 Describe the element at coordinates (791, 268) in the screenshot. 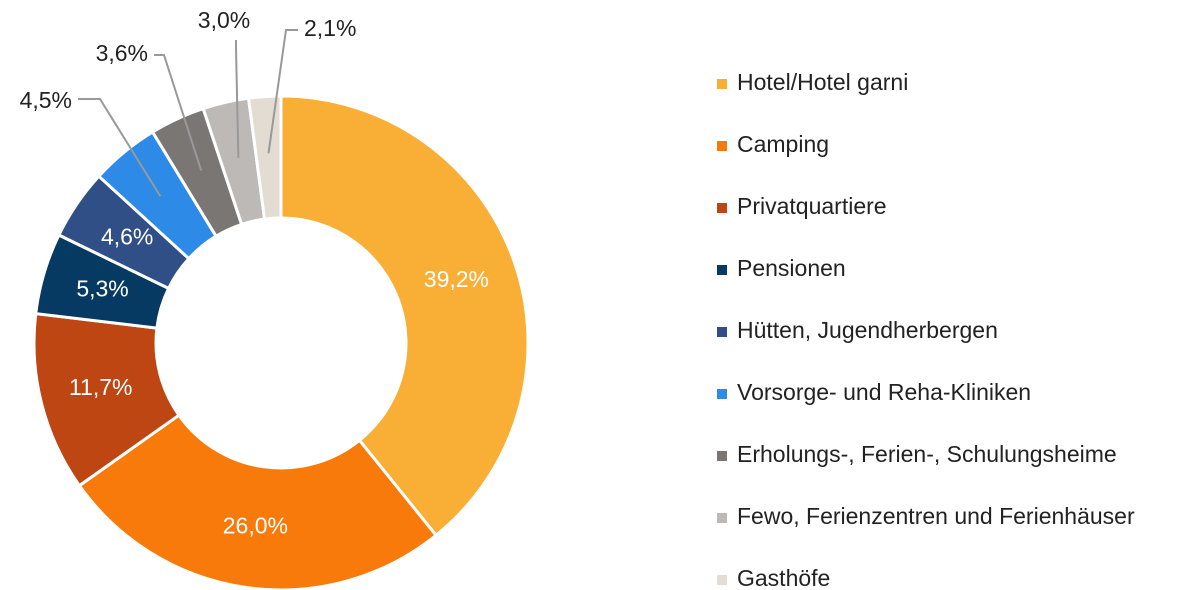

I see `legend-label: Pensionen` at that location.